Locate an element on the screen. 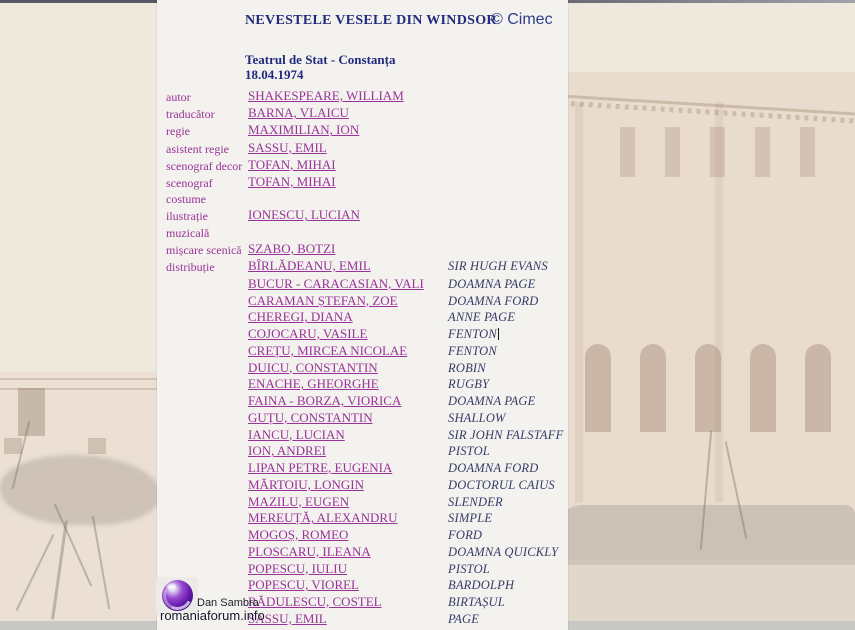 The height and width of the screenshot is (630, 855). cast-row: IANCU, LUCIAN SIR JOHN FALSTAFF is located at coordinates (364, 435).